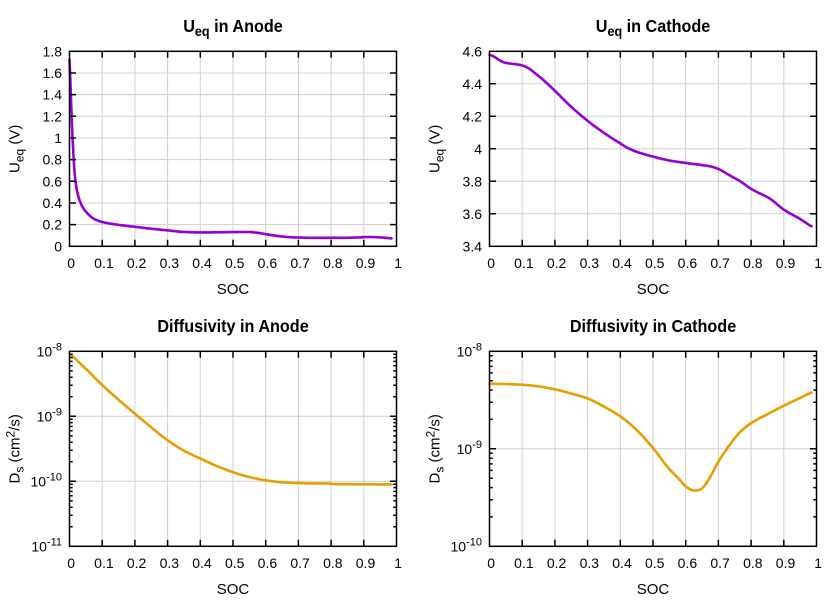 The width and height of the screenshot is (840, 600). I want to click on svg-text: 4.4, so click(473, 84).